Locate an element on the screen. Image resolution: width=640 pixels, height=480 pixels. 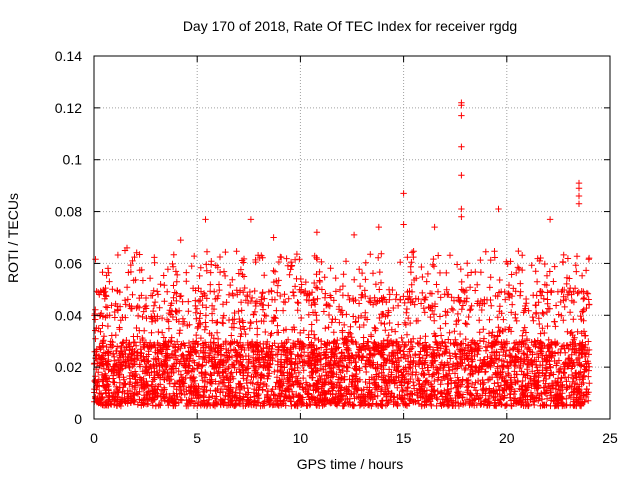
y-tick-label: 0.12 is located at coordinates (68, 108).